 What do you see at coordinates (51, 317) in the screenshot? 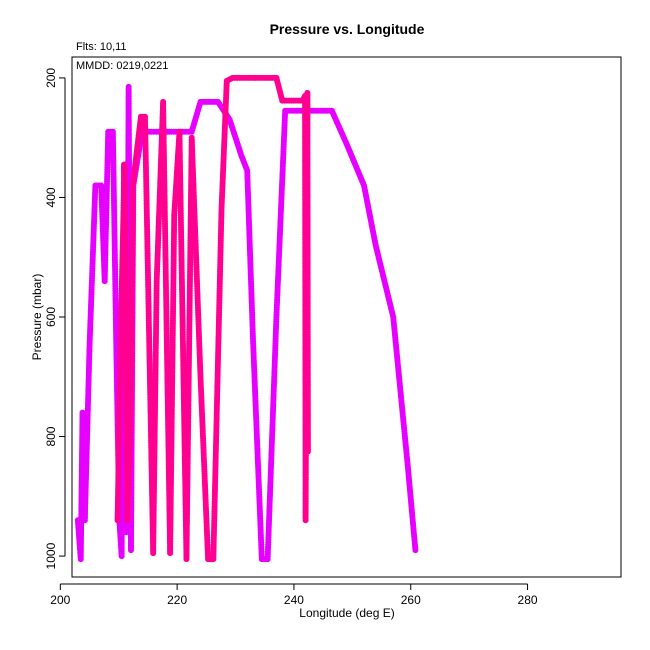
I see `y-tick-label: 600` at bounding box center [51, 317].